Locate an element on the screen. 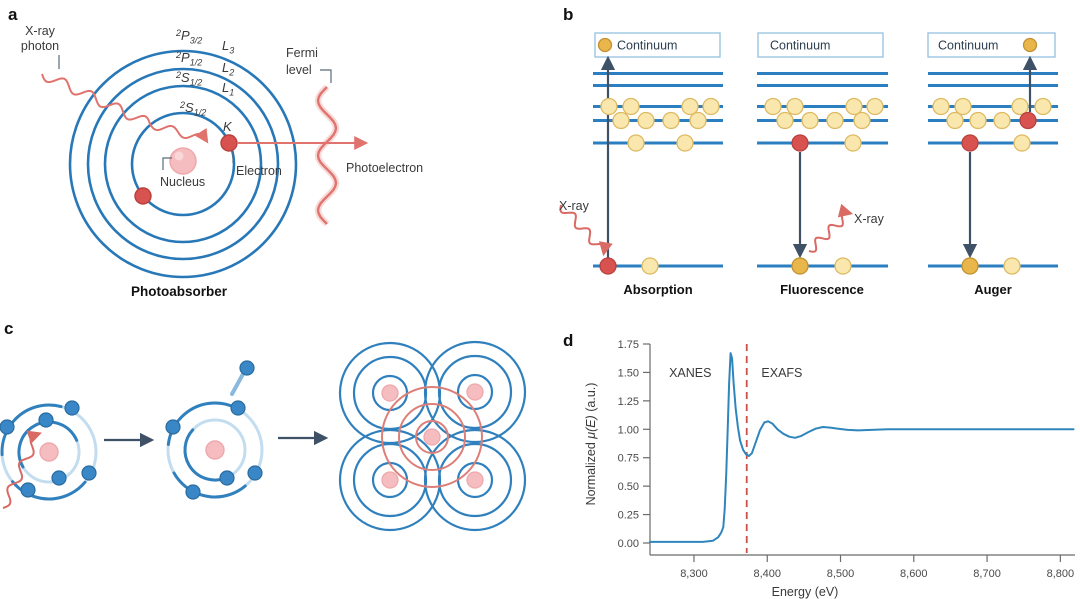  term-label-2P1/2: 2P1/2 is located at coordinates (188, 59).